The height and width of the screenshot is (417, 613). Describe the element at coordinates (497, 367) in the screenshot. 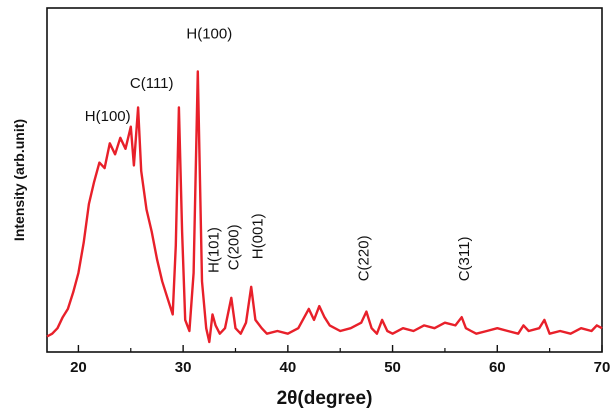

I see `x-tick-label: 60` at that location.